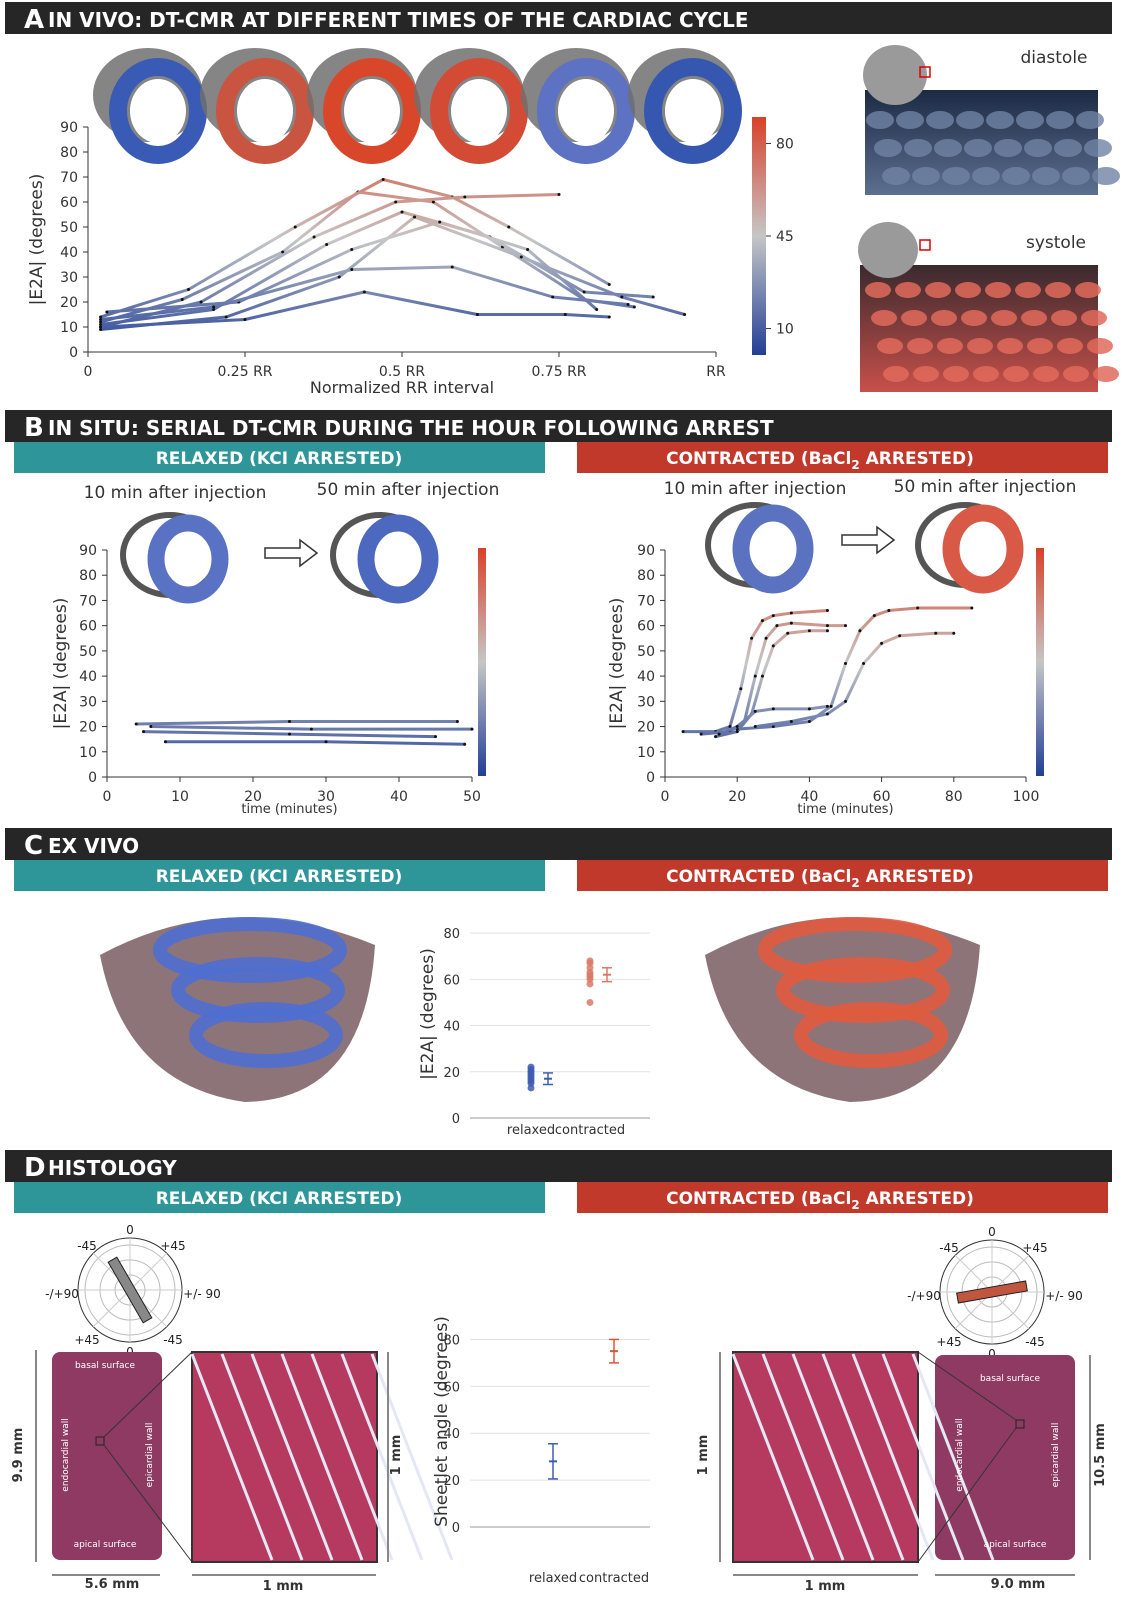 Image resolution: width=1138 pixels, height=1609 pixels. What do you see at coordinates (180, 797) in the screenshot?
I see `x-tick-label: 10` at bounding box center [180, 797].